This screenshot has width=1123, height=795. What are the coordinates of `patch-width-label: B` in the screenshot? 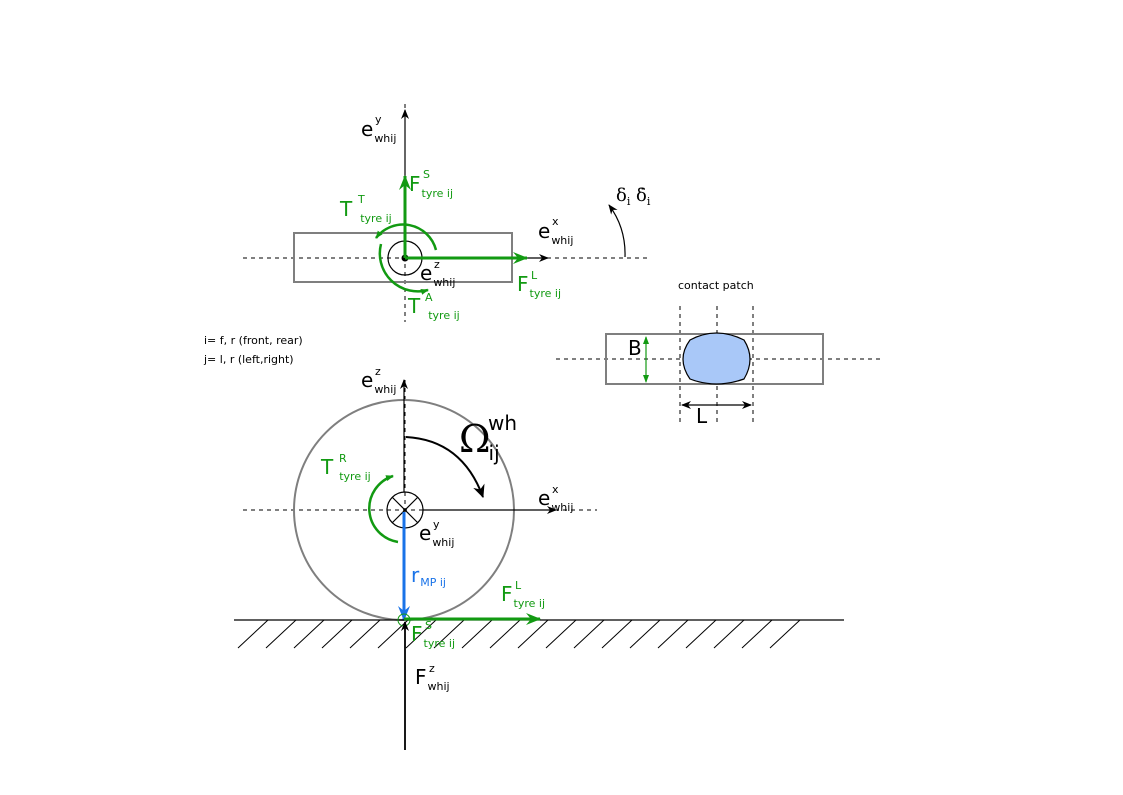 It's located at (635, 348).